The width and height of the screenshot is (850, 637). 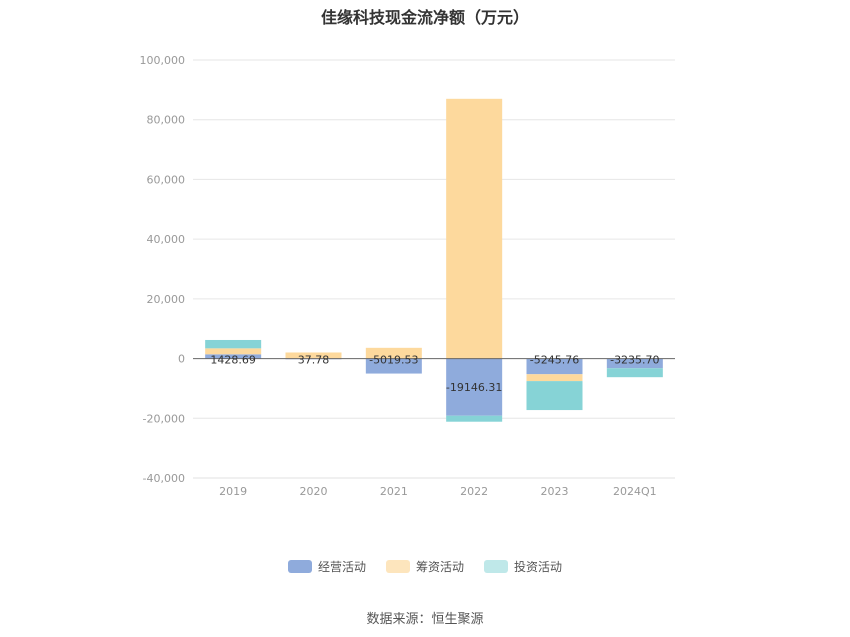 I want to click on legend-label-investing: 投资活动, so click(x=538, y=567).